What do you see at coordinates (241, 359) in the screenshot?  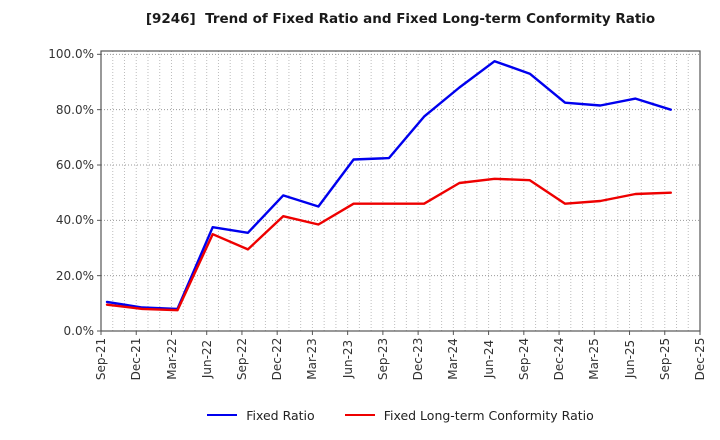 I see `x-tick-label: Sep-22` at bounding box center [241, 359].